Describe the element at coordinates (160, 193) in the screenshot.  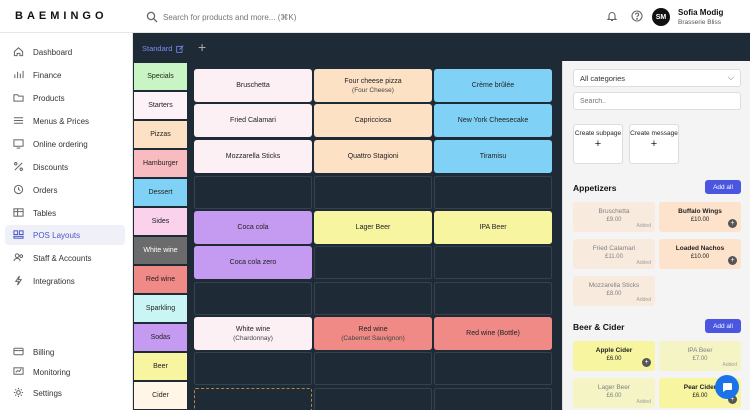
I see `category-dessert: Dessert` at that location.